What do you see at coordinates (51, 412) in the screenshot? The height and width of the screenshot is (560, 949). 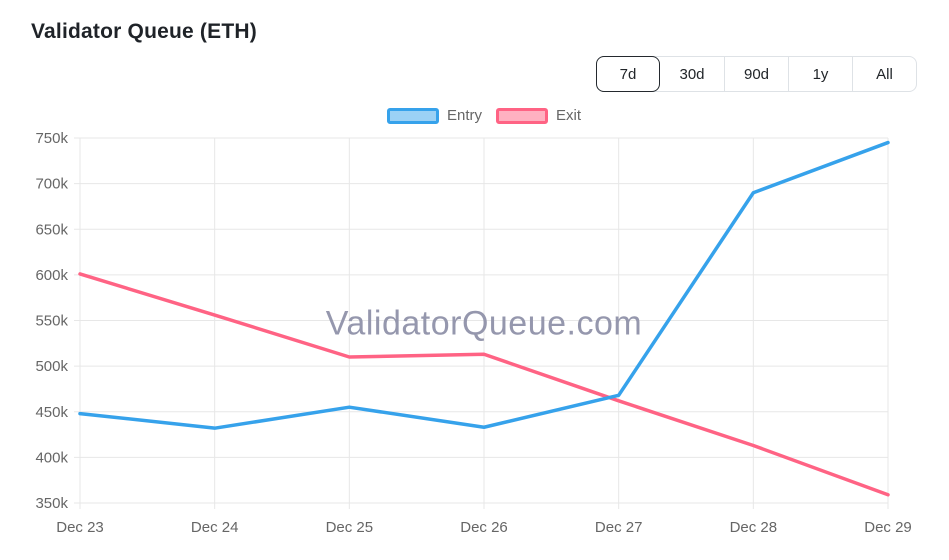 I see `y-tick-label: 450k` at bounding box center [51, 412].